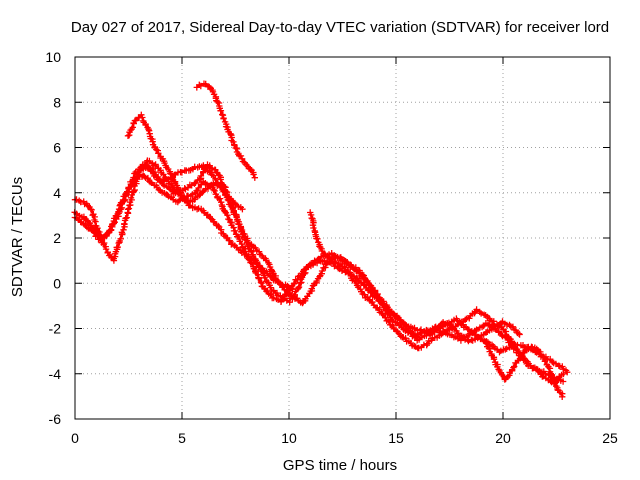 The height and width of the screenshot is (480, 640). I want to click on y-tick-label: 4, so click(57, 193).